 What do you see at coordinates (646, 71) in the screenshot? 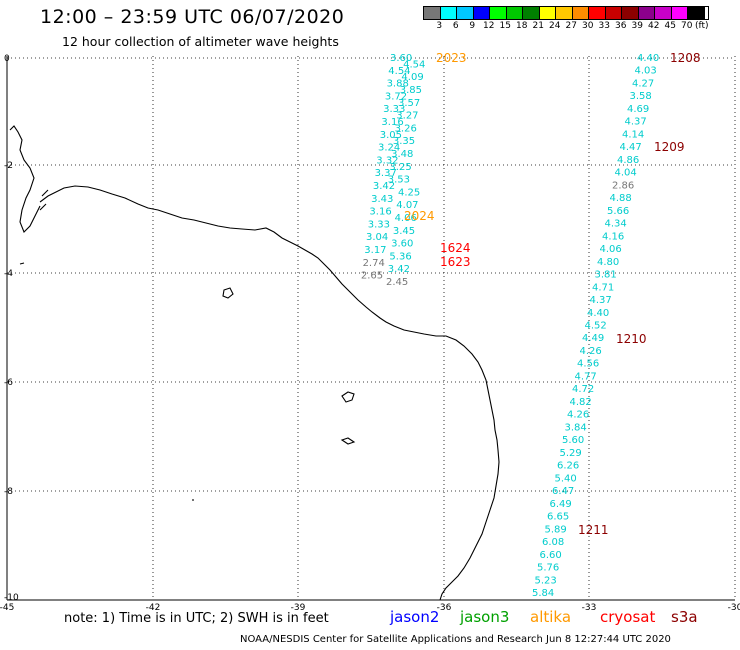
I see `wave-height-label: 4.03` at bounding box center [646, 71].